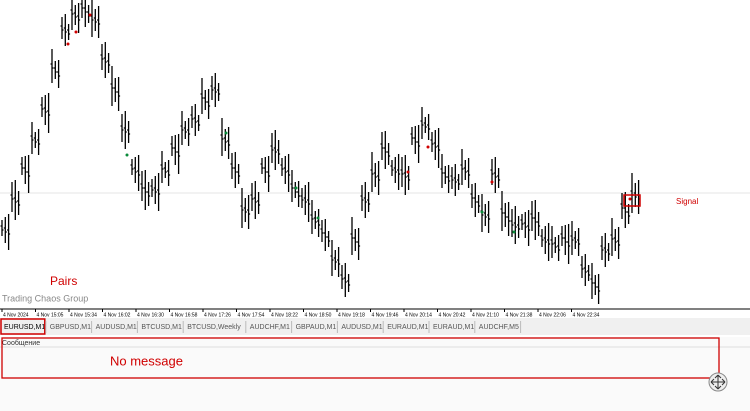 The image size is (750, 411). What do you see at coordinates (360, 358) in the screenshot?
I see `message-box` at bounding box center [360, 358].